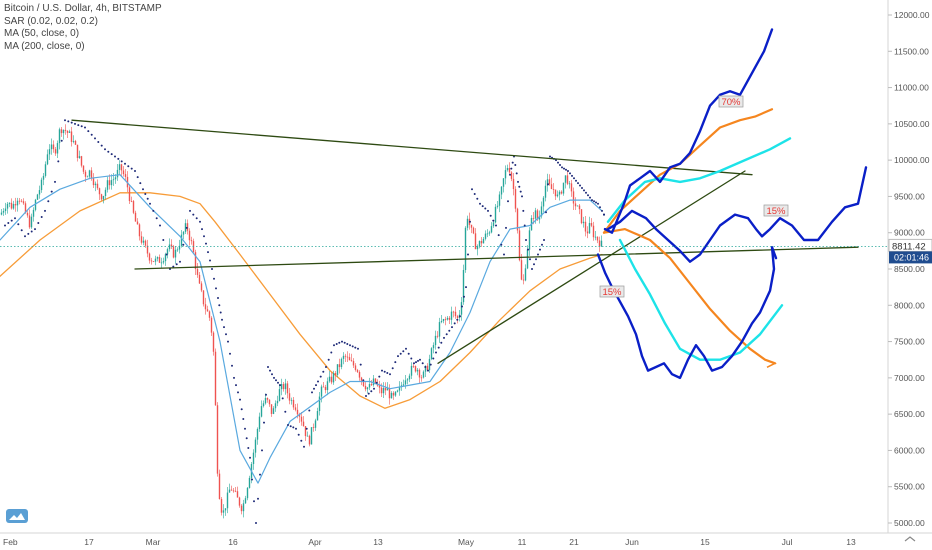 Image resolution: width=932 pixels, height=550 pixels. I want to click on sar-legend: SAR (0.02, 0.02, 0.2), so click(51, 21).